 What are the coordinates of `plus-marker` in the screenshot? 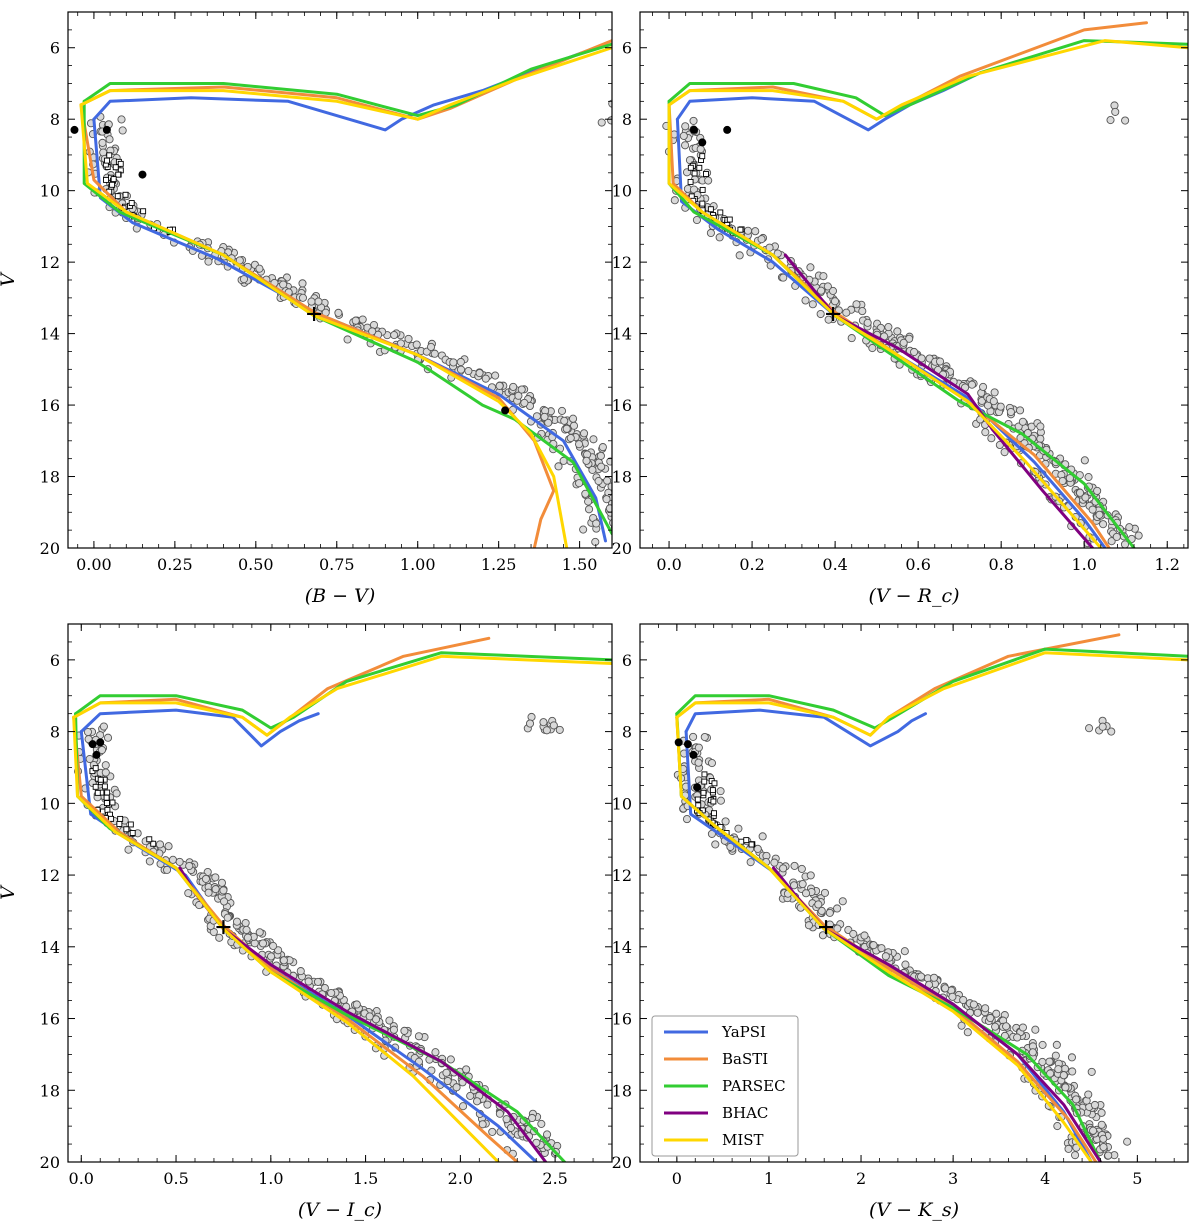 It's located at (314, 313).